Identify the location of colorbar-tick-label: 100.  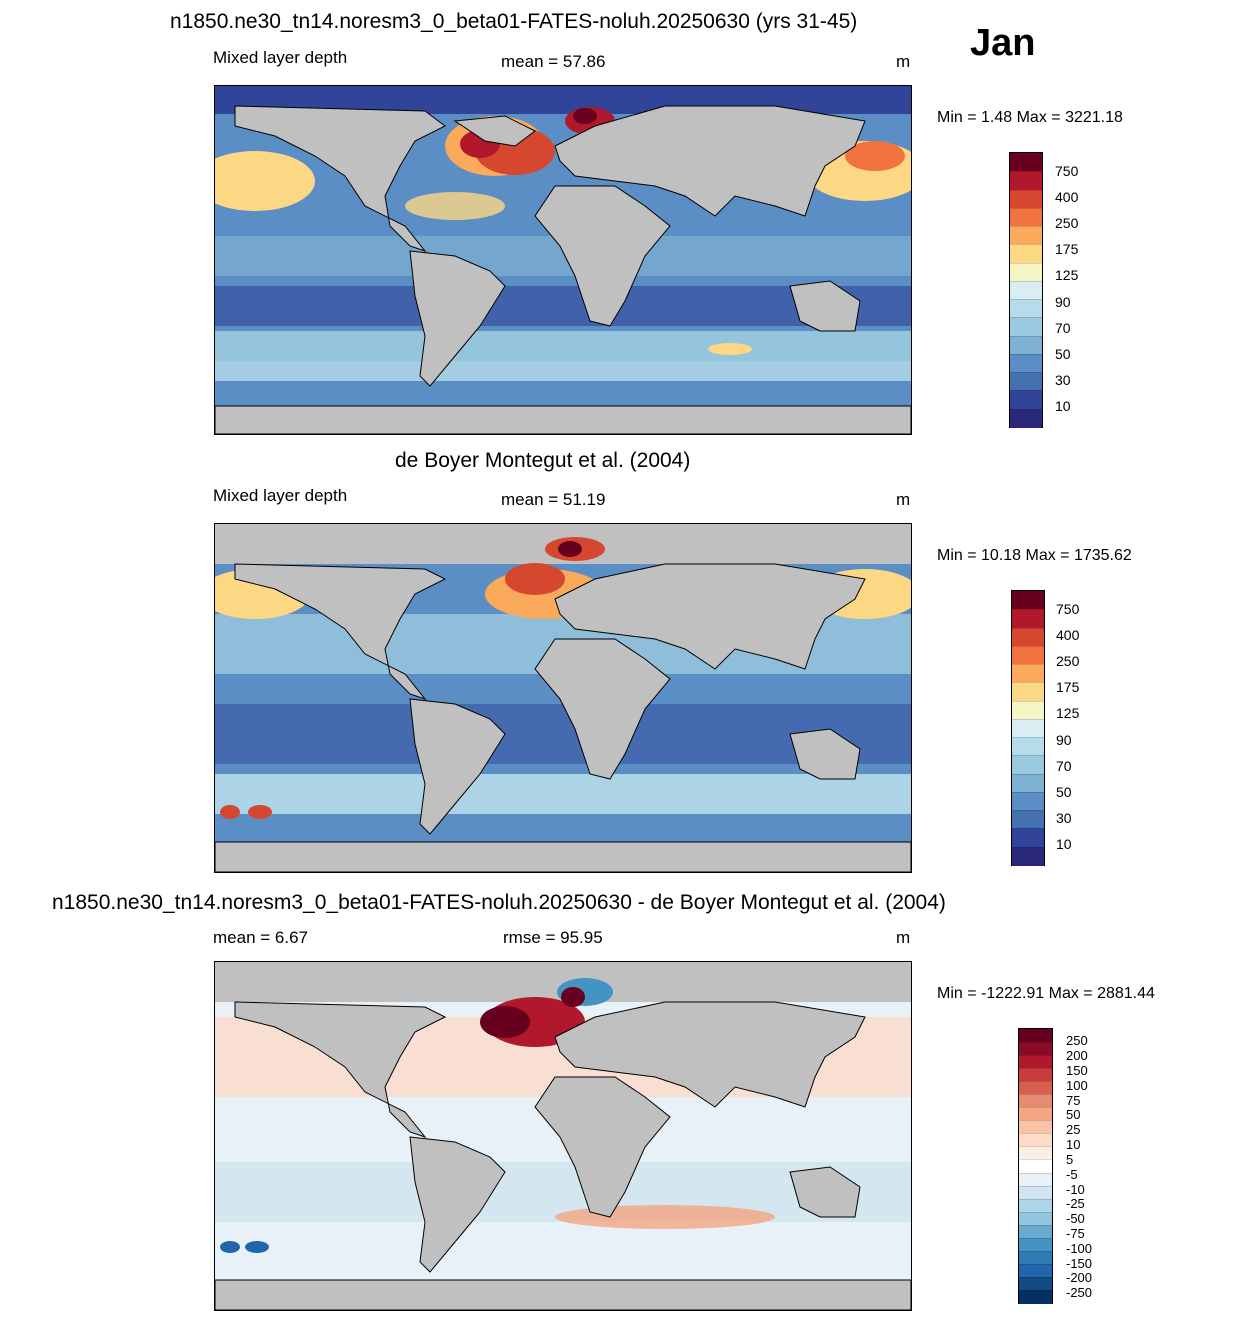
(1077, 1085).